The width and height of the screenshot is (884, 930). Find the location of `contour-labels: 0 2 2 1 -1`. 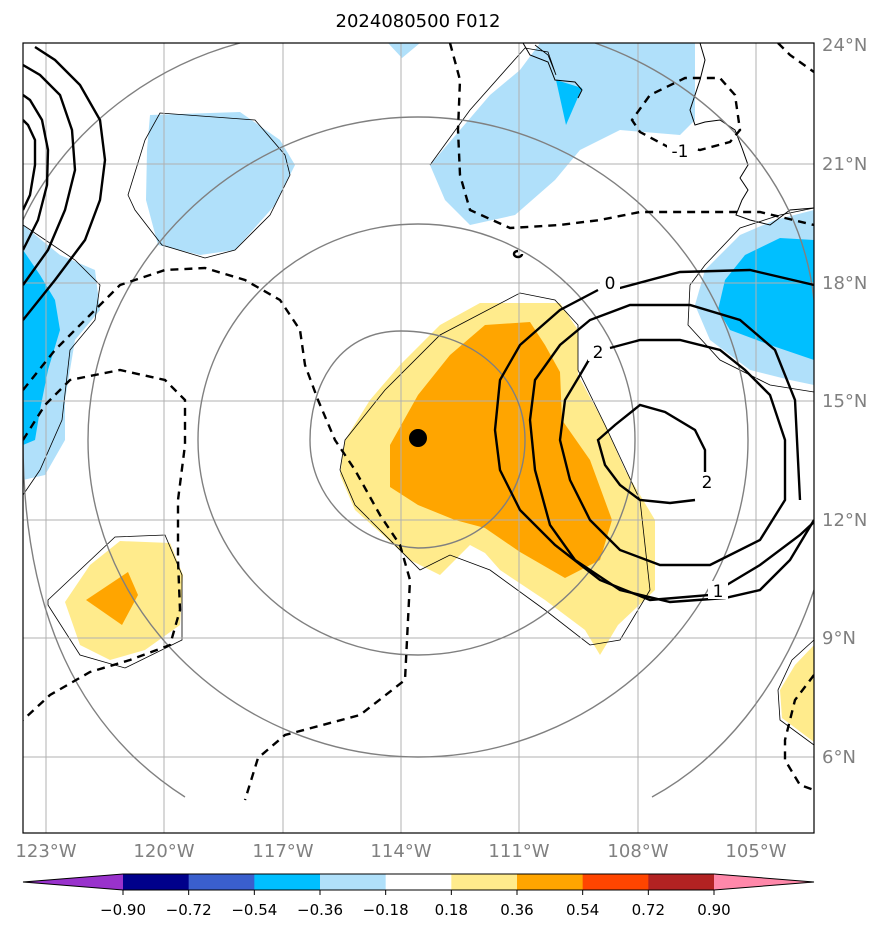

contour-labels: 0 2 2 1 -1 is located at coordinates (658, 372).